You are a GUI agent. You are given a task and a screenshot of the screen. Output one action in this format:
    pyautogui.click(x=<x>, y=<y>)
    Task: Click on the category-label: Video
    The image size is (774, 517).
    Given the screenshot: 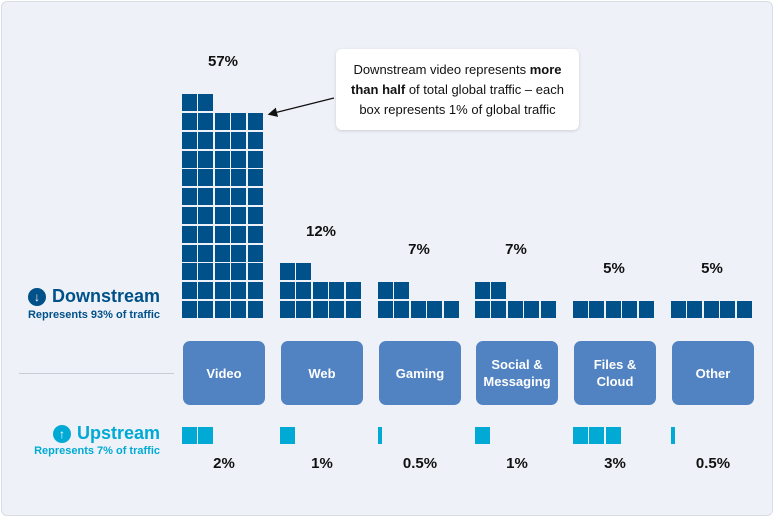 What is the action you would take?
    pyautogui.click(x=223, y=373)
    